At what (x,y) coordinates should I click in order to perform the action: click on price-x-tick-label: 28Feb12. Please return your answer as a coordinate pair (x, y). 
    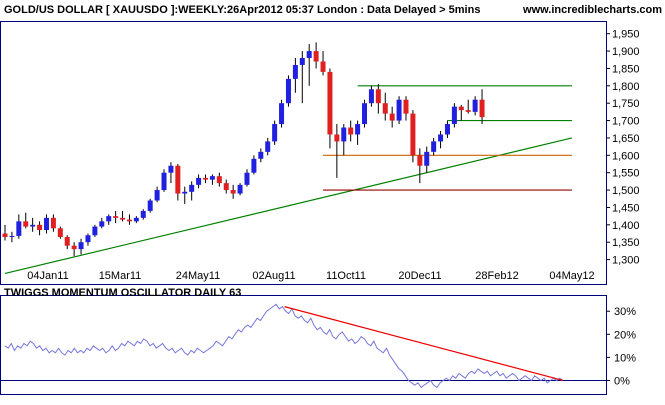
    Looking at the image, I should click on (496, 276).